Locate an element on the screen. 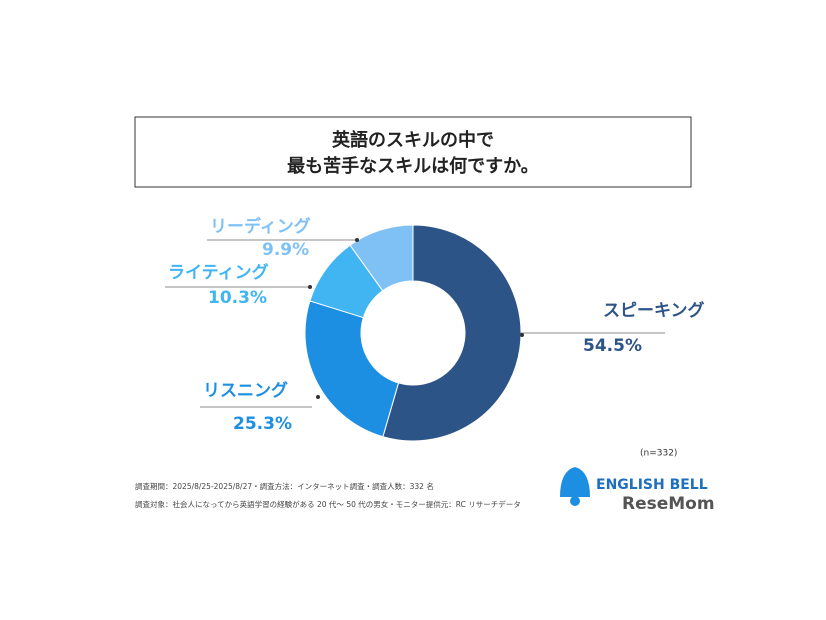  watermark: ReseMom is located at coordinates (668, 504).